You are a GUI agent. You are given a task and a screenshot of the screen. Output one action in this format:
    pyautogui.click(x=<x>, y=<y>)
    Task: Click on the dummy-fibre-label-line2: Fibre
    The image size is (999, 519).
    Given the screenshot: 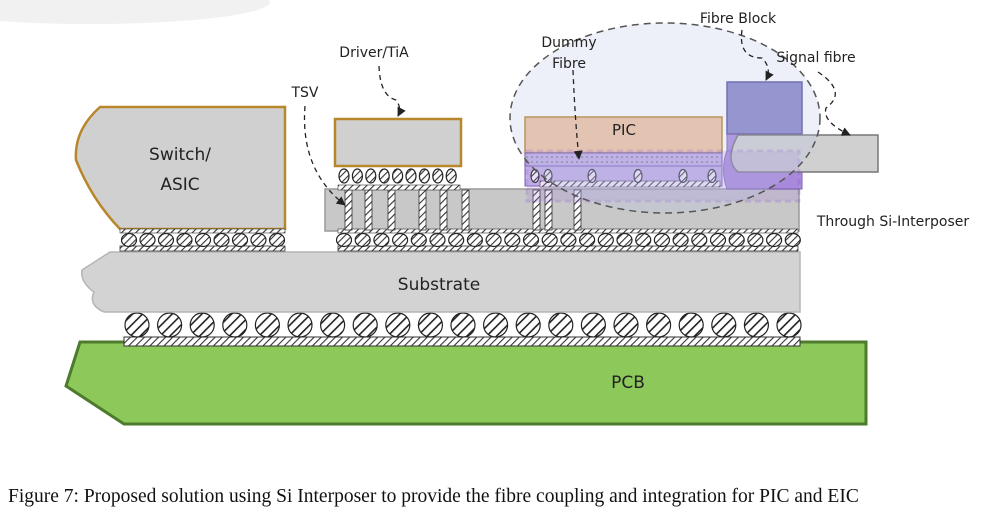 What is the action you would take?
    pyautogui.click(x=569, y=64)
    